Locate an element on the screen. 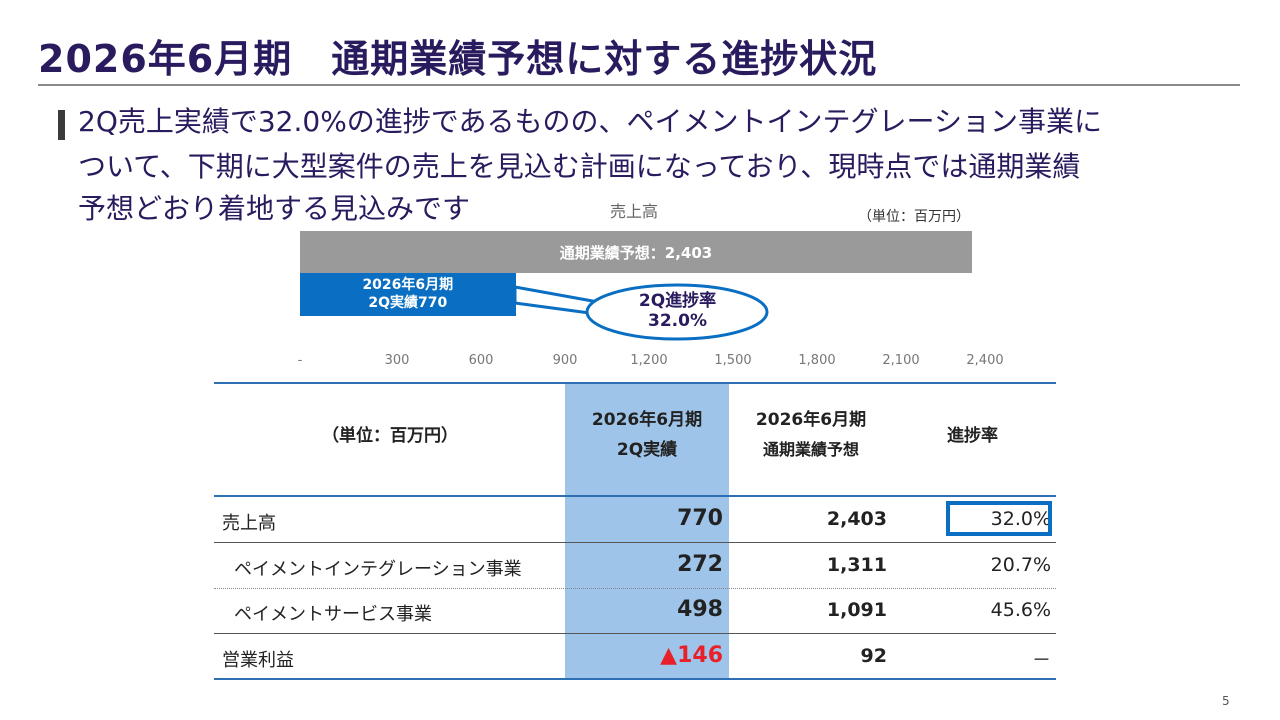  table-unit-header: （単位：百万円） is located at coordinates (390, 436).